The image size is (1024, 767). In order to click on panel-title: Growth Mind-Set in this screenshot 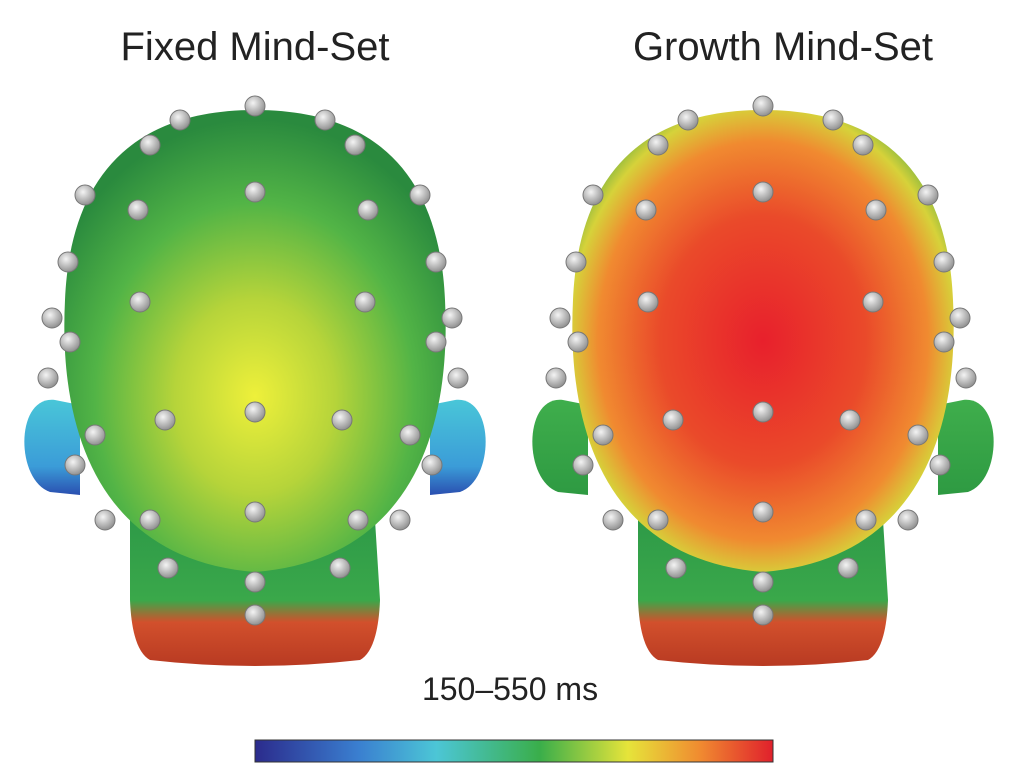, I will do `click(783, 47)`.